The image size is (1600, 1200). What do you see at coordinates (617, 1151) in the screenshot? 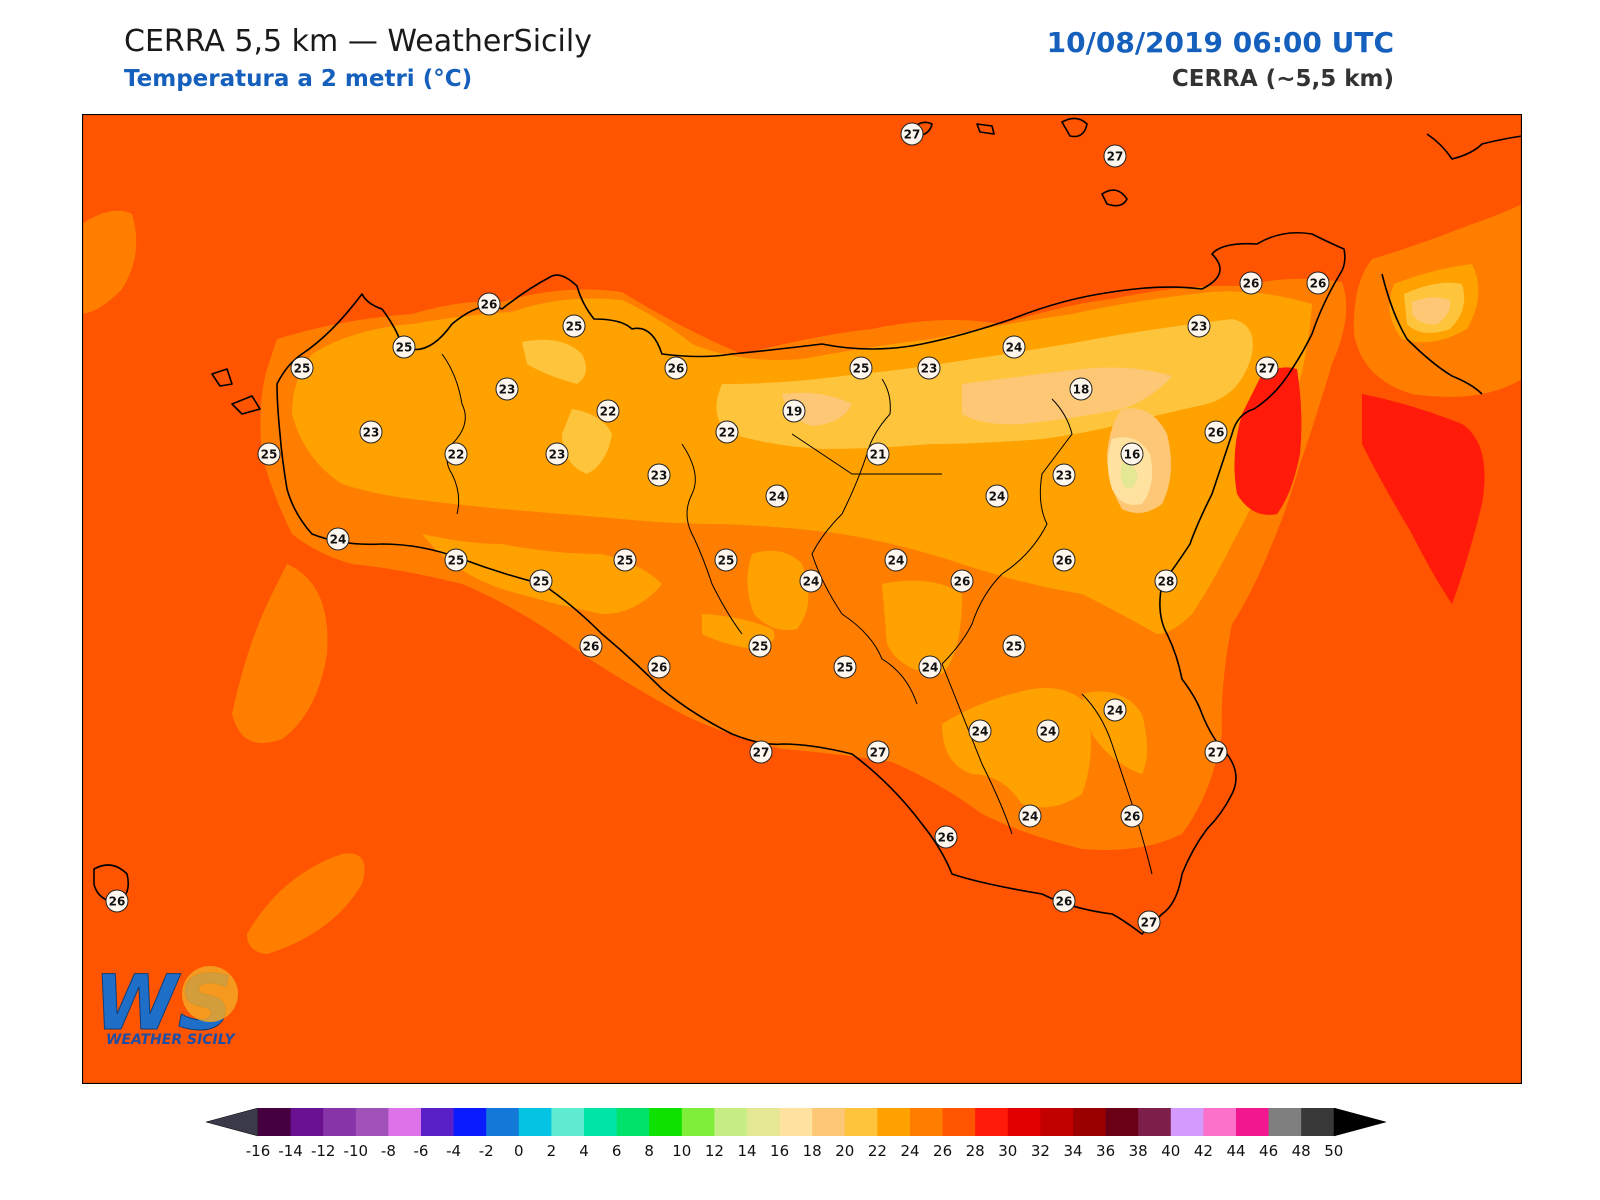
I see `colorbar-tick-label: 6` at bounding box center [617, 1151].